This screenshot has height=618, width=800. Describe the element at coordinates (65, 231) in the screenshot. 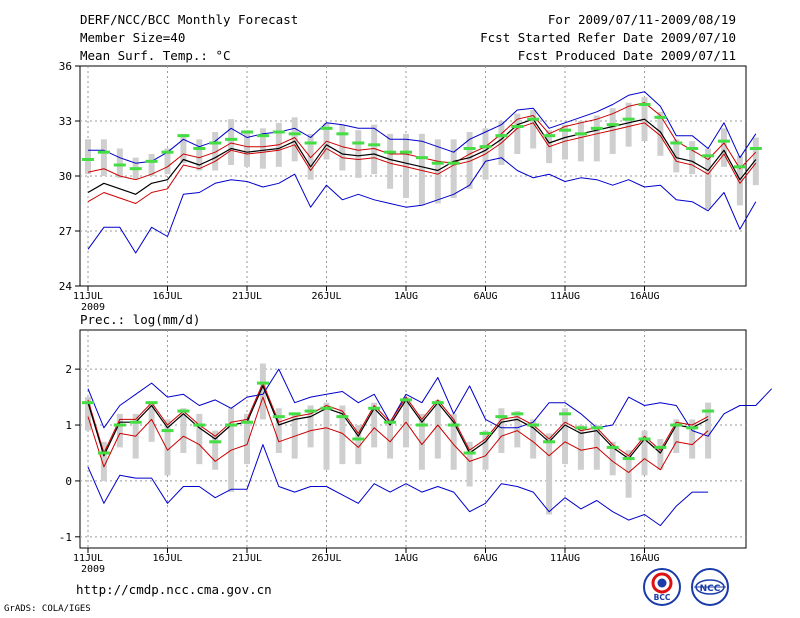

I see `temp-ytick-label: 27` at that location.